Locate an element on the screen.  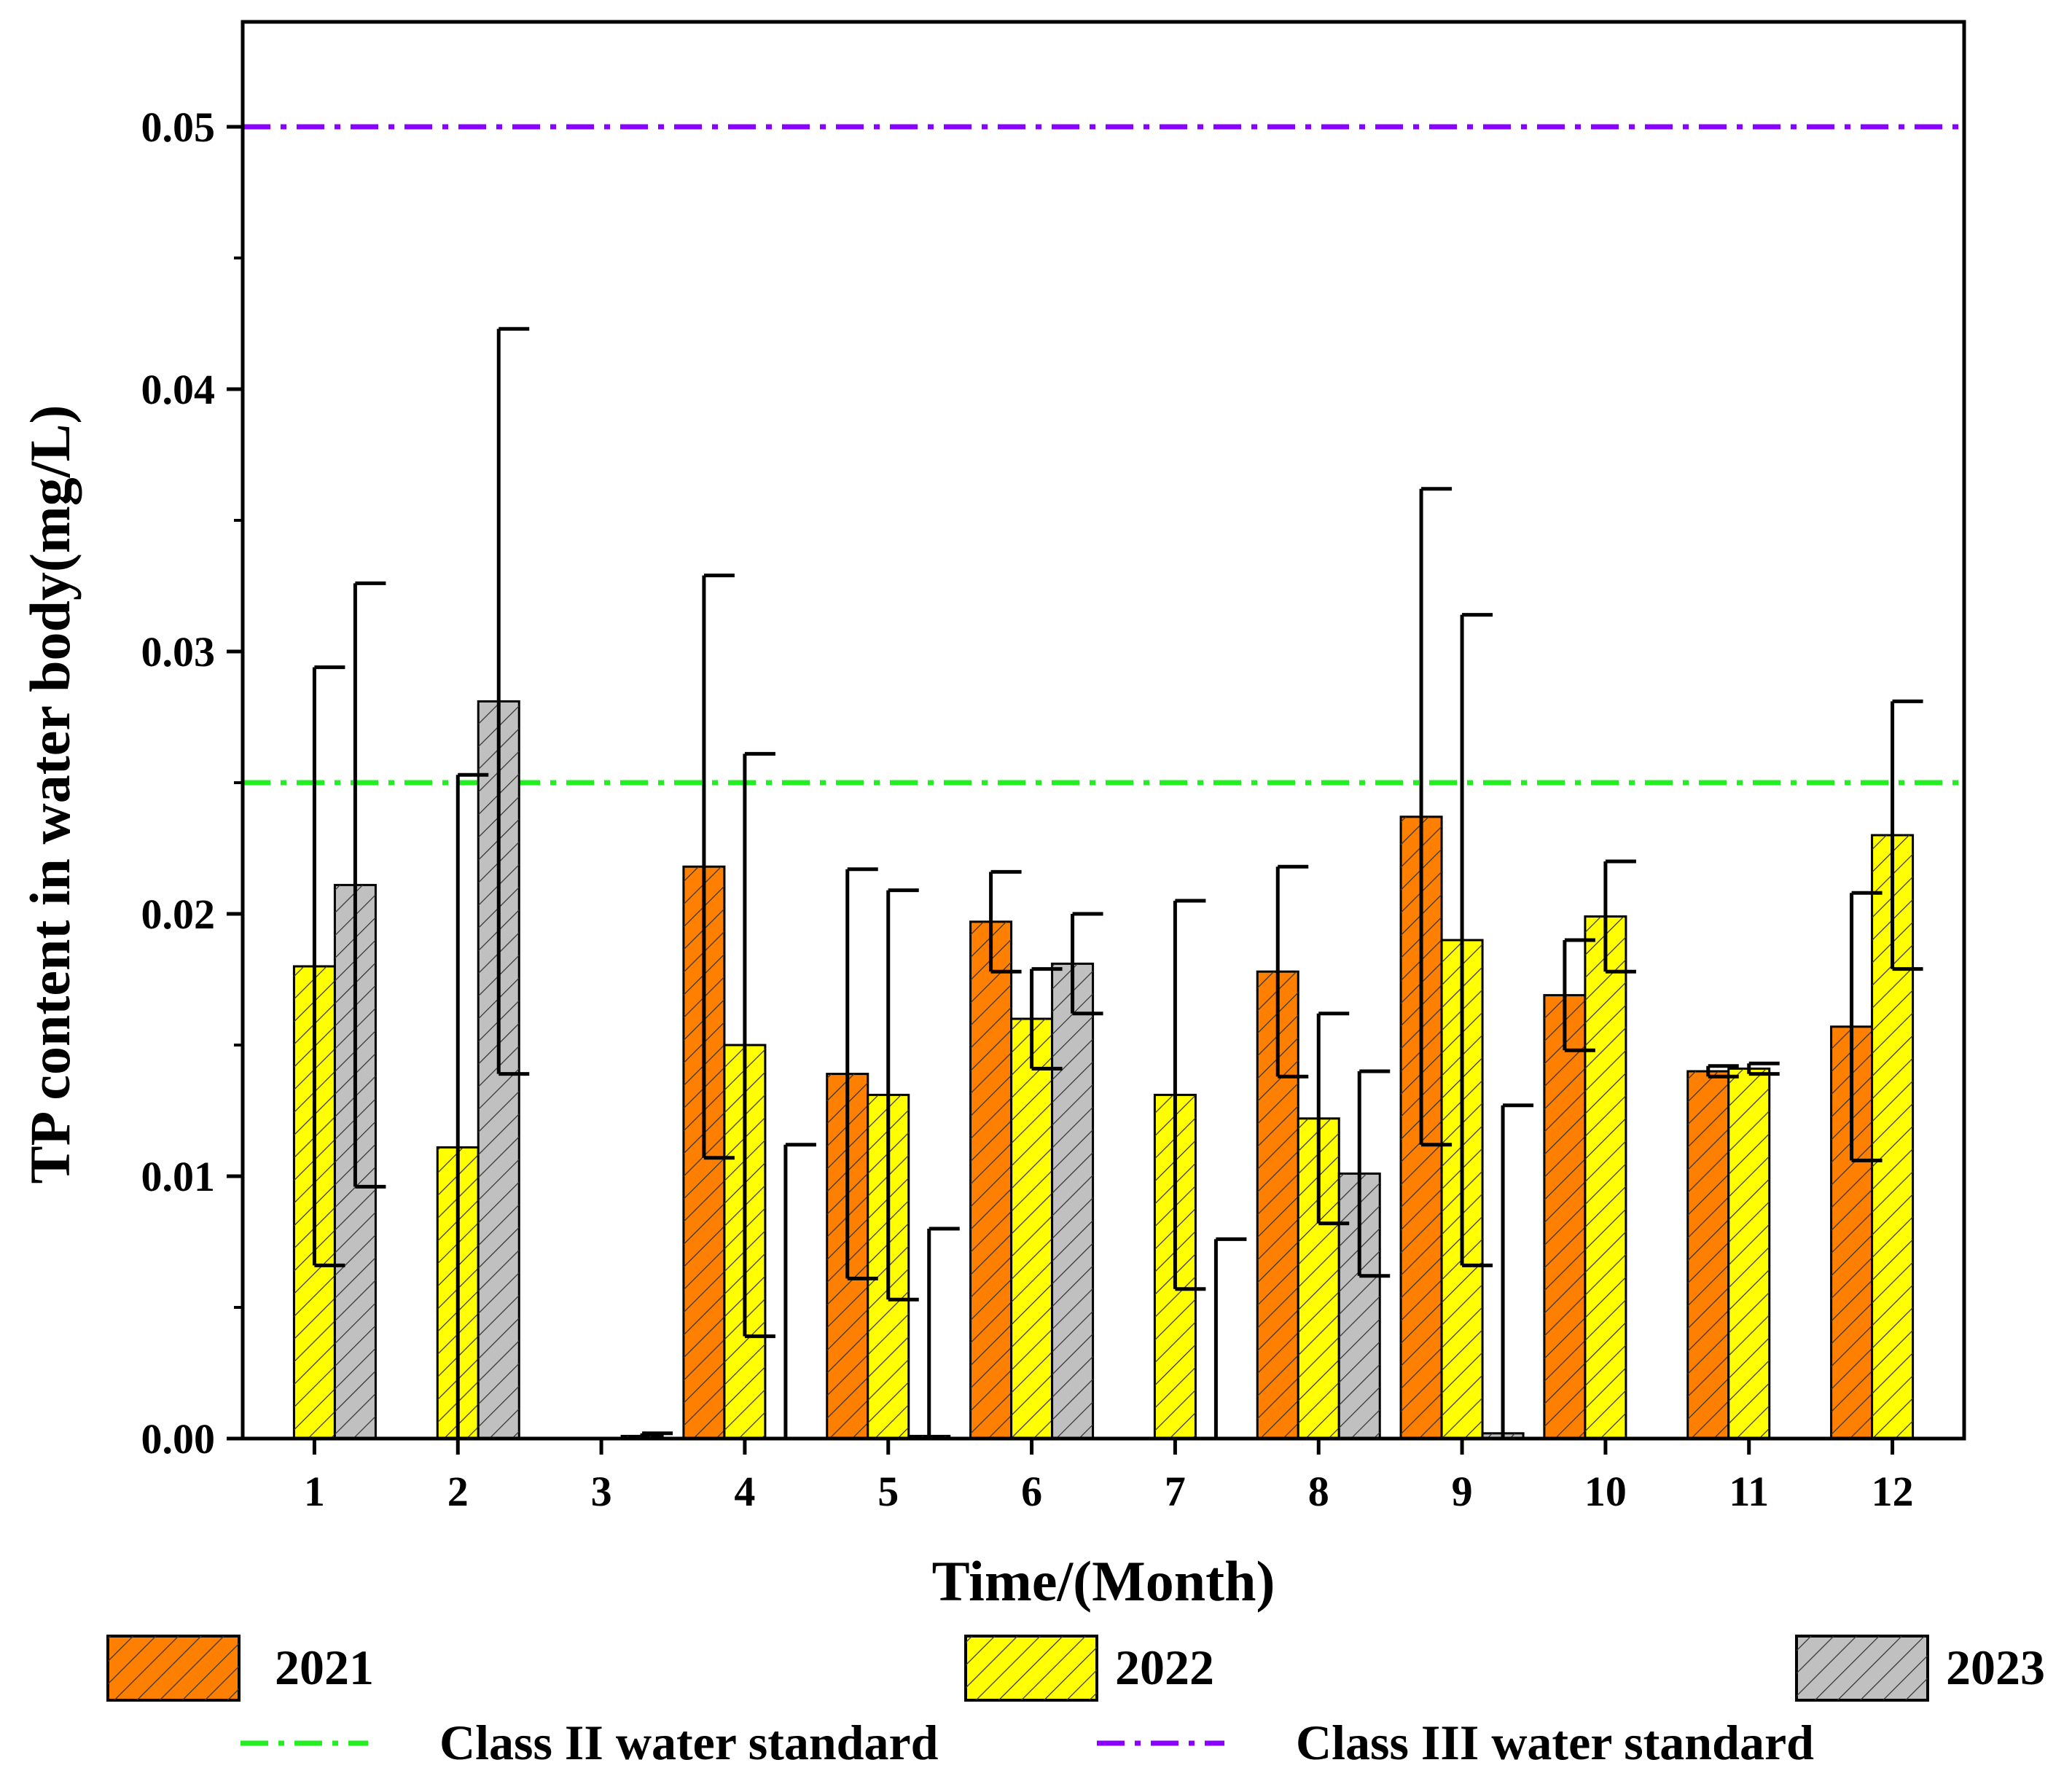
legend-entry-2023: 2023 is located at coordinates (1920, 1668).